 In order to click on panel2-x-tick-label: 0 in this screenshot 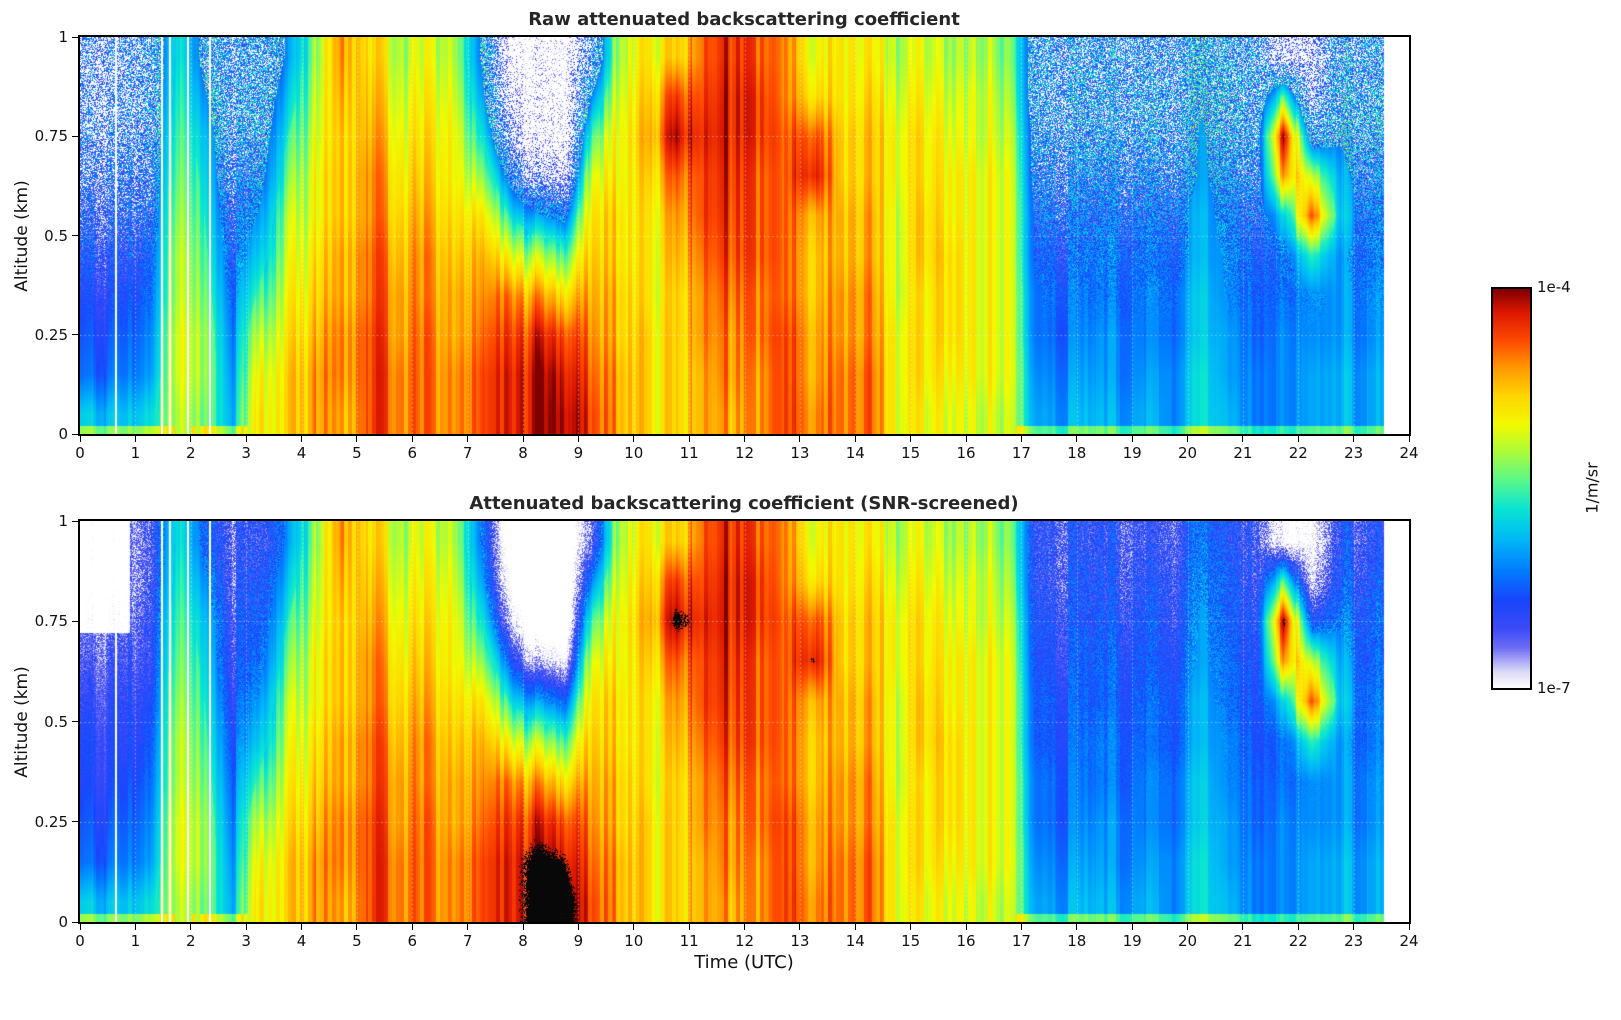, I will do `click(80, 941)`.